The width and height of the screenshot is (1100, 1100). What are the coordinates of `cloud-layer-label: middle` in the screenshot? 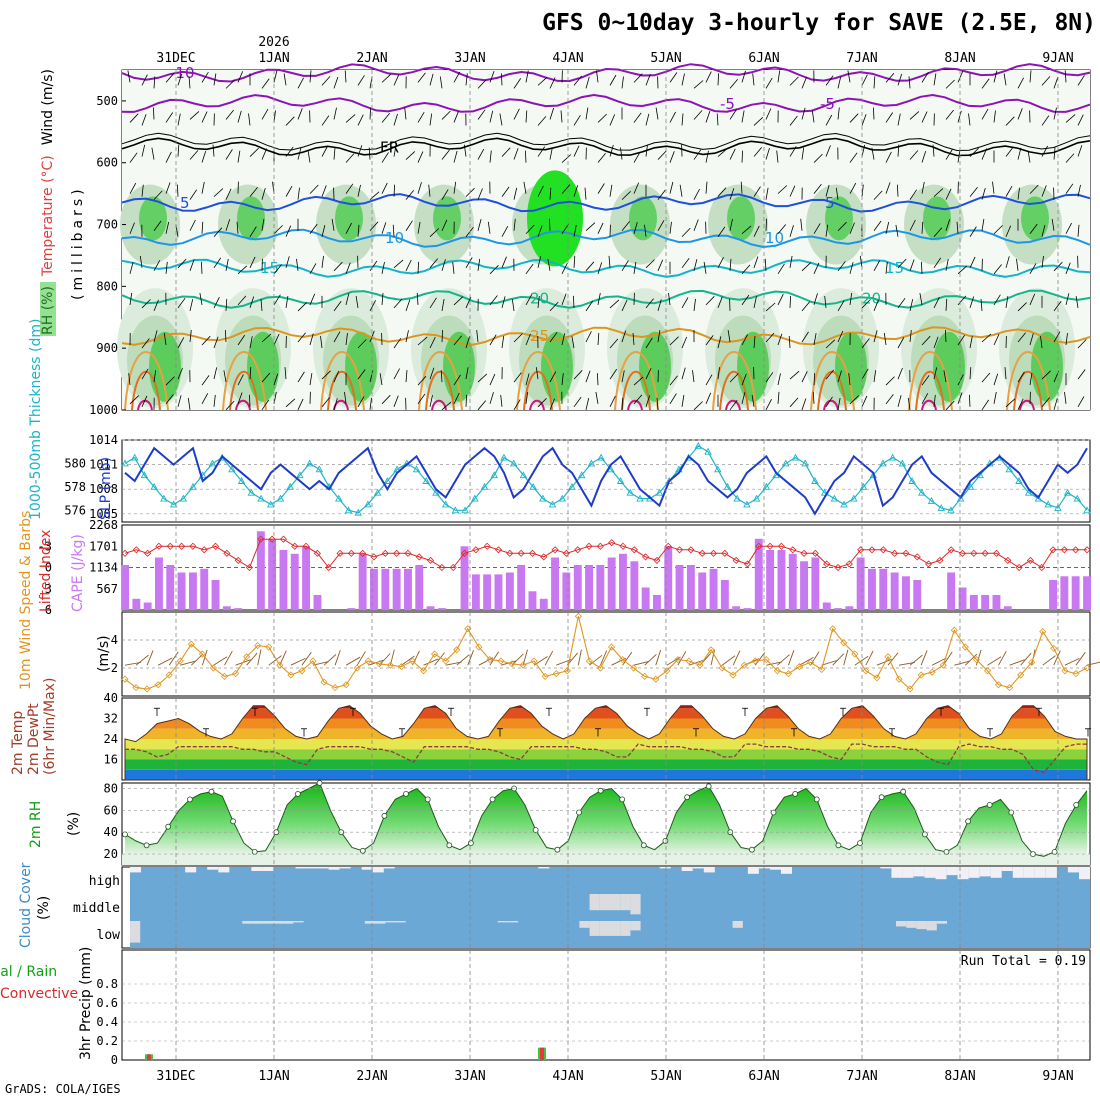 It's located at (96, 908).